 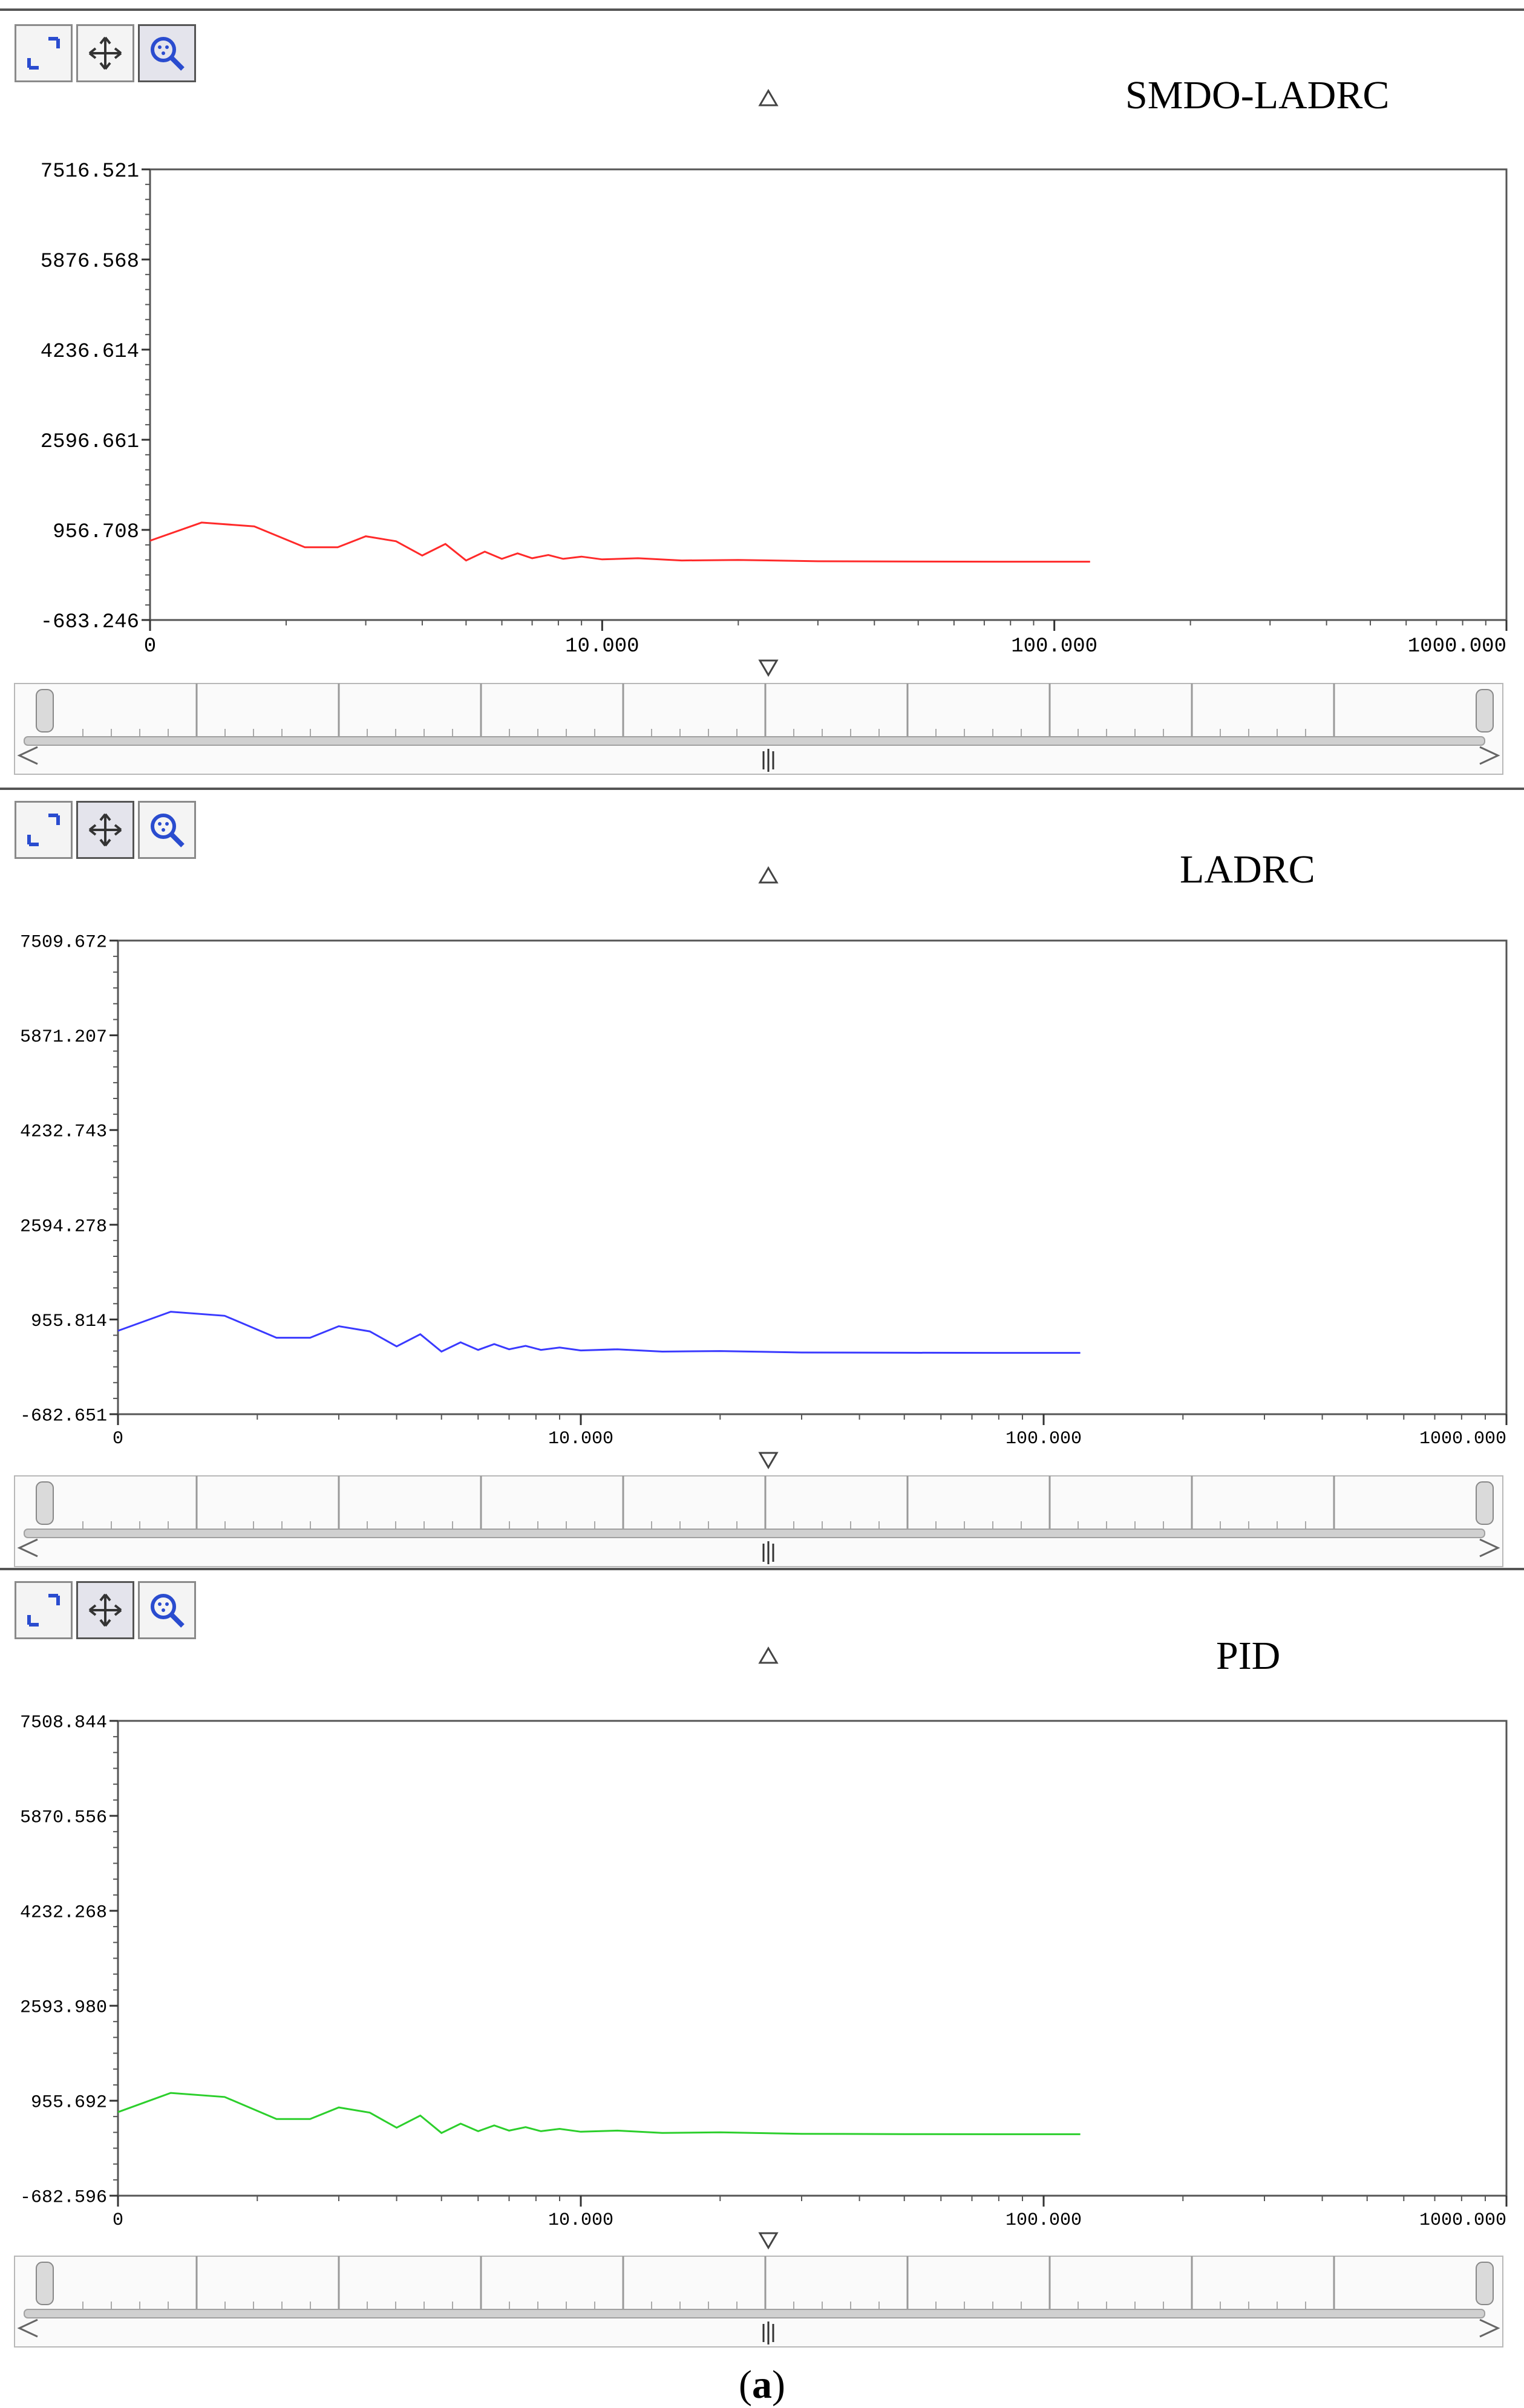 What do you see at coordinates (1247, 869) in the screenshot?
I see `chart-title: LADRC` at bounding box center [1247, 869].